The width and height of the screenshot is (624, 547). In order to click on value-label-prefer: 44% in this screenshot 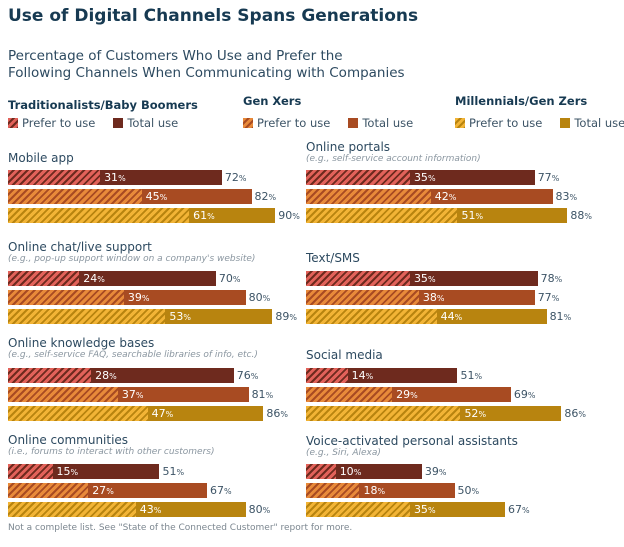, I will do `click(451, 316)`.